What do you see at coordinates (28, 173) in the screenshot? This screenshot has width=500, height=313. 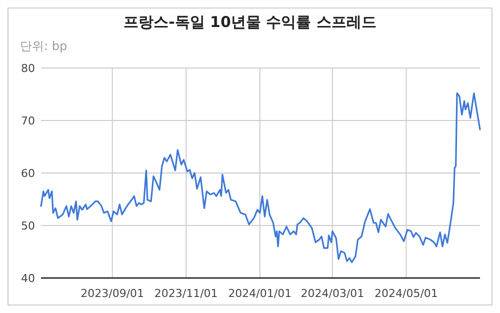 I see `y-tick-label: 60` at bounding box center [28, 173].